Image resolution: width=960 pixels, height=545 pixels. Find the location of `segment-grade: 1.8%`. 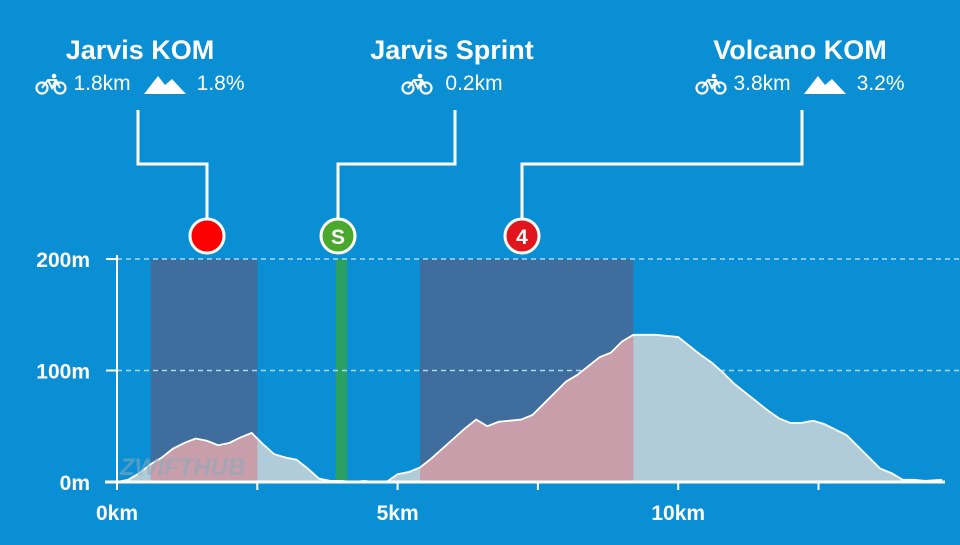

segment-grade: 1.8% is located at coordinates (220, 83).